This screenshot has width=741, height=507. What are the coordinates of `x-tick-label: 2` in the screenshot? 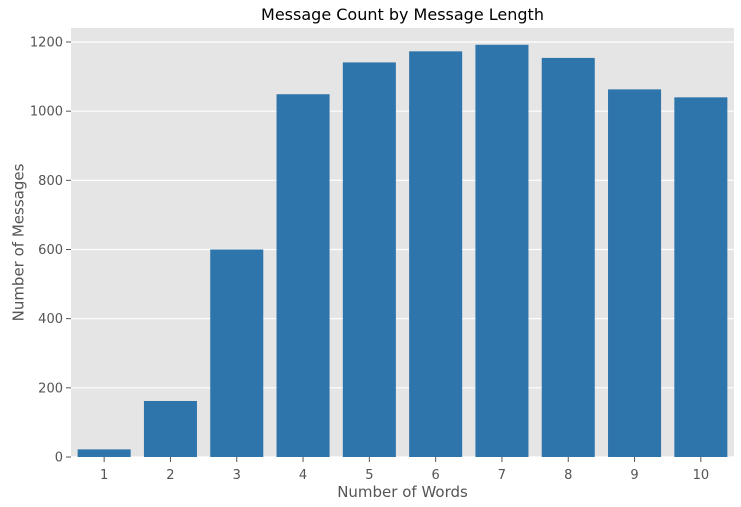 It's located at (170, 475).